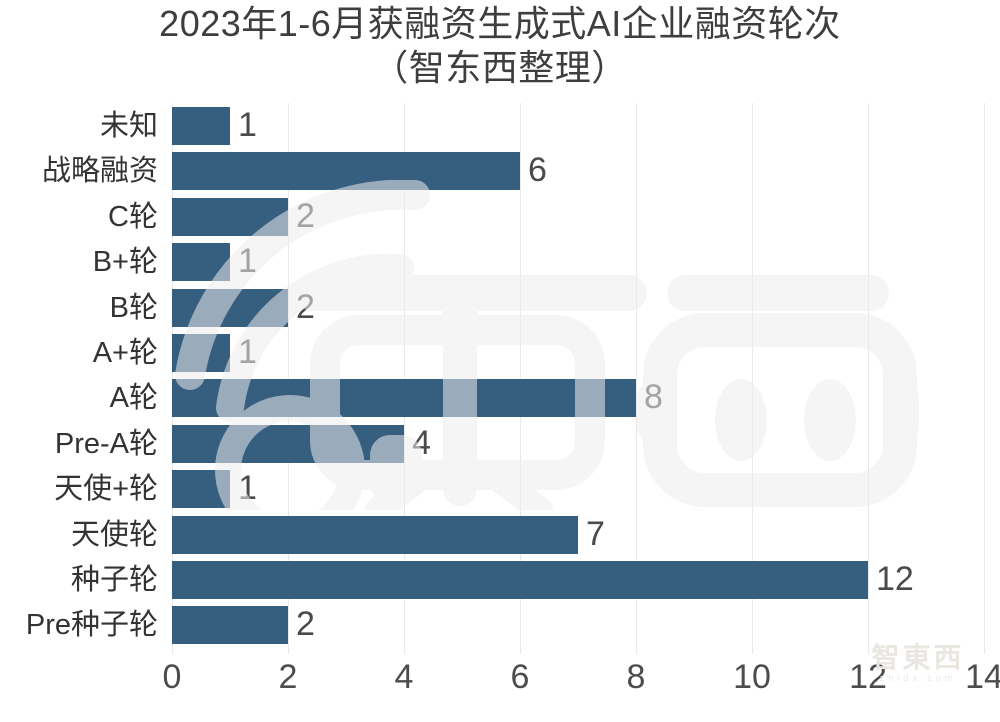  Describe the element at coordinates (133, 398) in the screenshot. I see `category-label: A轮` at that location.